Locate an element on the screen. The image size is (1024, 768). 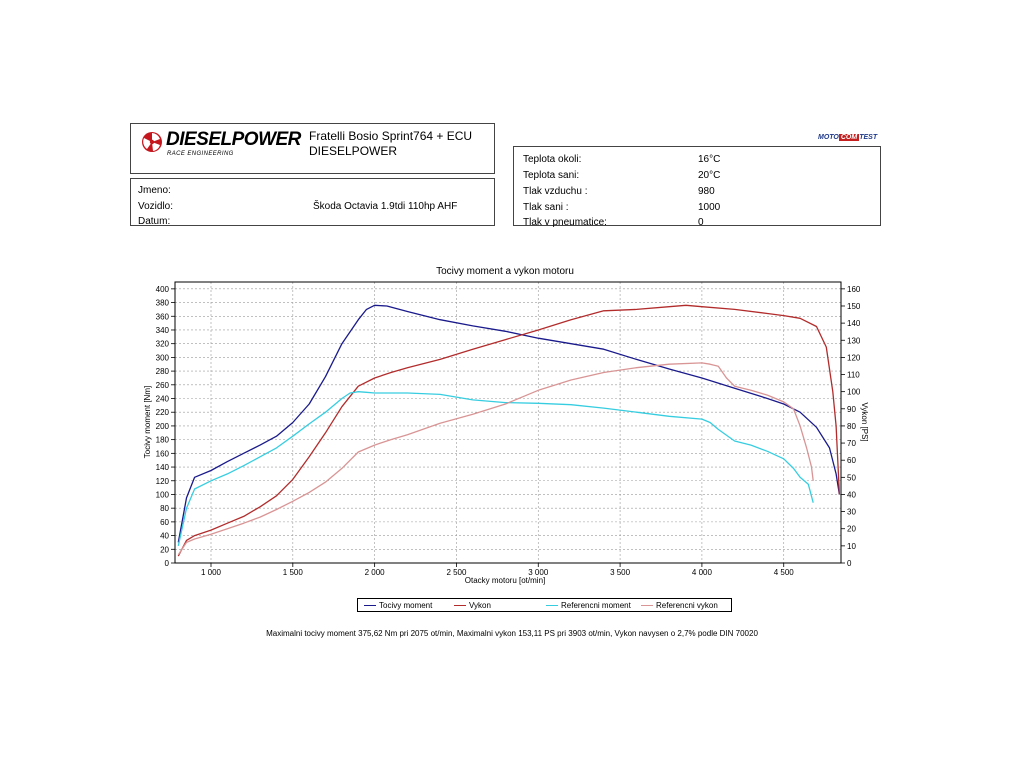
badge-test: TEST is located at coordinates (868, 137).